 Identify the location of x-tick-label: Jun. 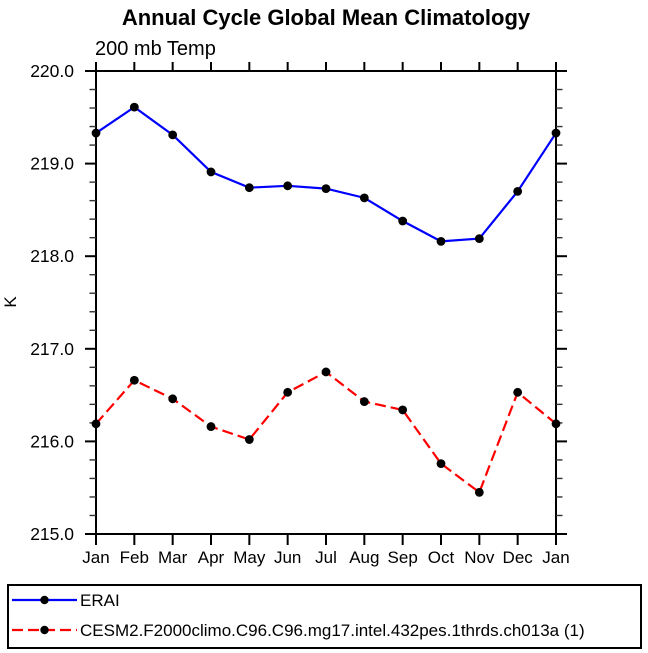
(287, 557).